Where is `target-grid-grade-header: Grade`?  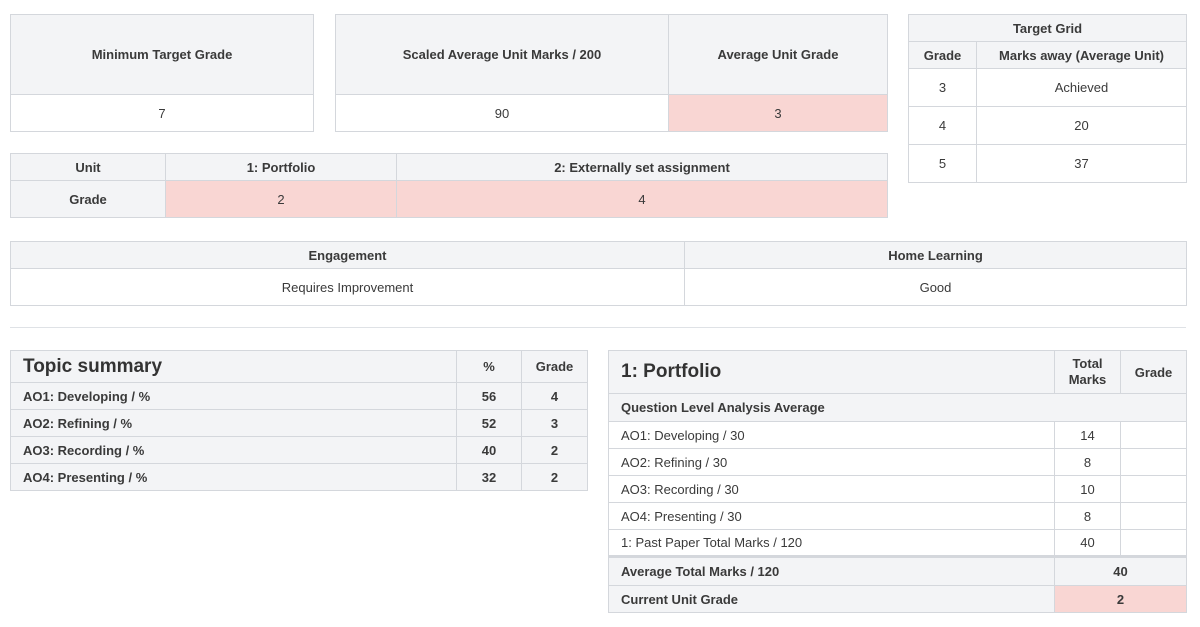
target-grid-grade-header: Grade is located at coordinates (942, 55).